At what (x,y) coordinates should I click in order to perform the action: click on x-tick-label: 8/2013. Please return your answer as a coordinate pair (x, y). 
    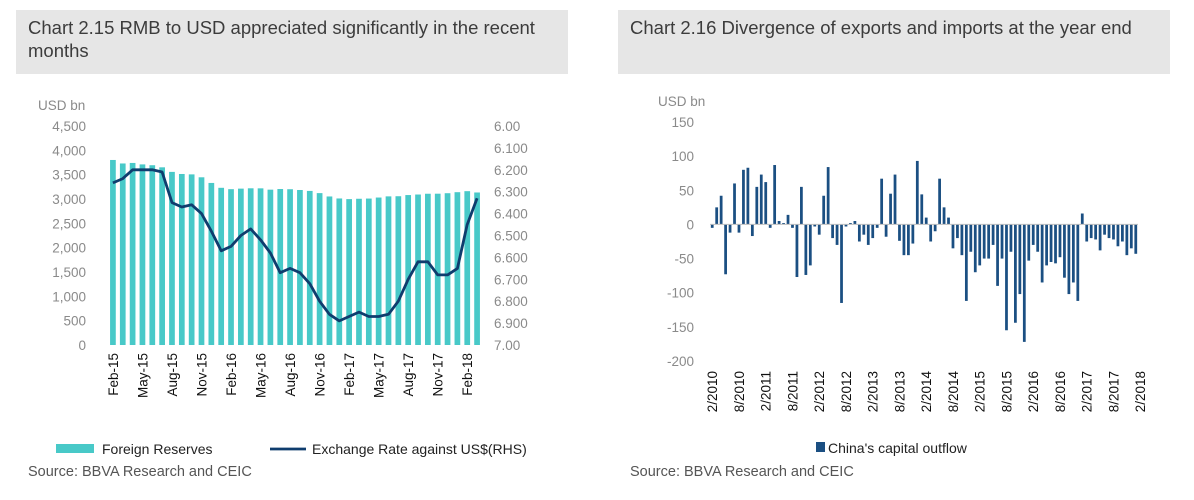
    Looking at the image, I should click on (899, 391).